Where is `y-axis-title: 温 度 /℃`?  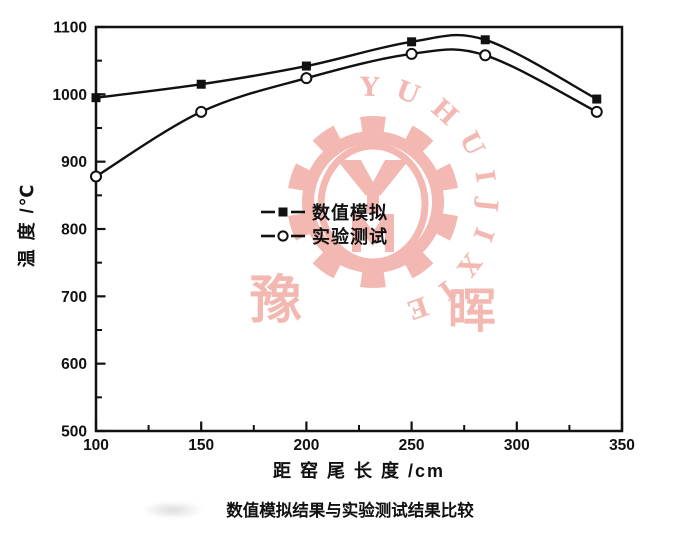
y-axis-title: 温 度 /℃ is located at coordinates (27, 225).